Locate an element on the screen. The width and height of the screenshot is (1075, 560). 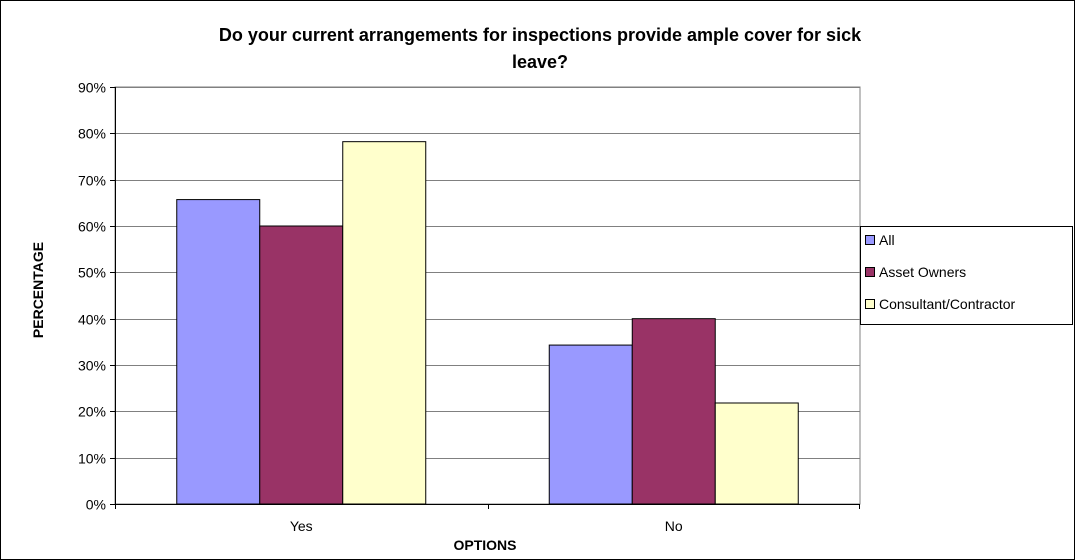
bar-consultant-contractor-yes is located at coordinates (384, 323).